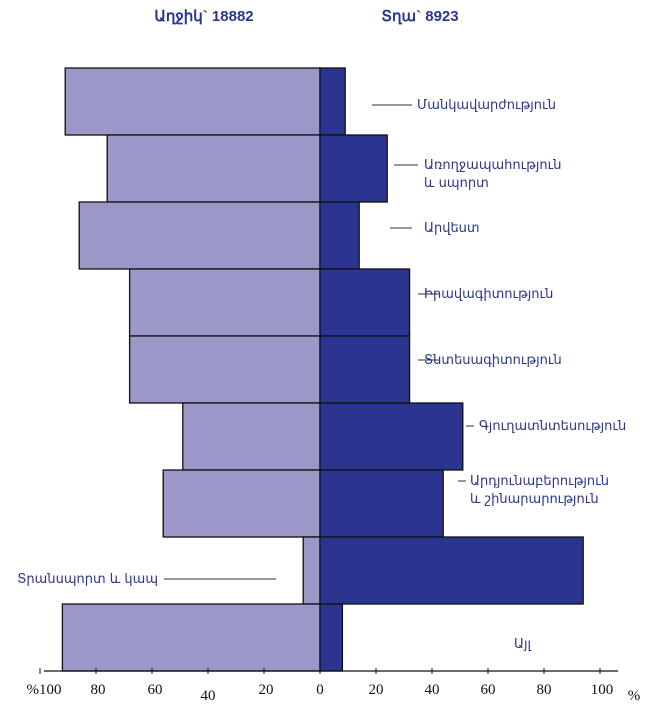 The image size is (646, 707). Describe the element at coordinates (87, 579) in the screenshot. I see `category-label: Տրանսպորտ և կապ` at that location.